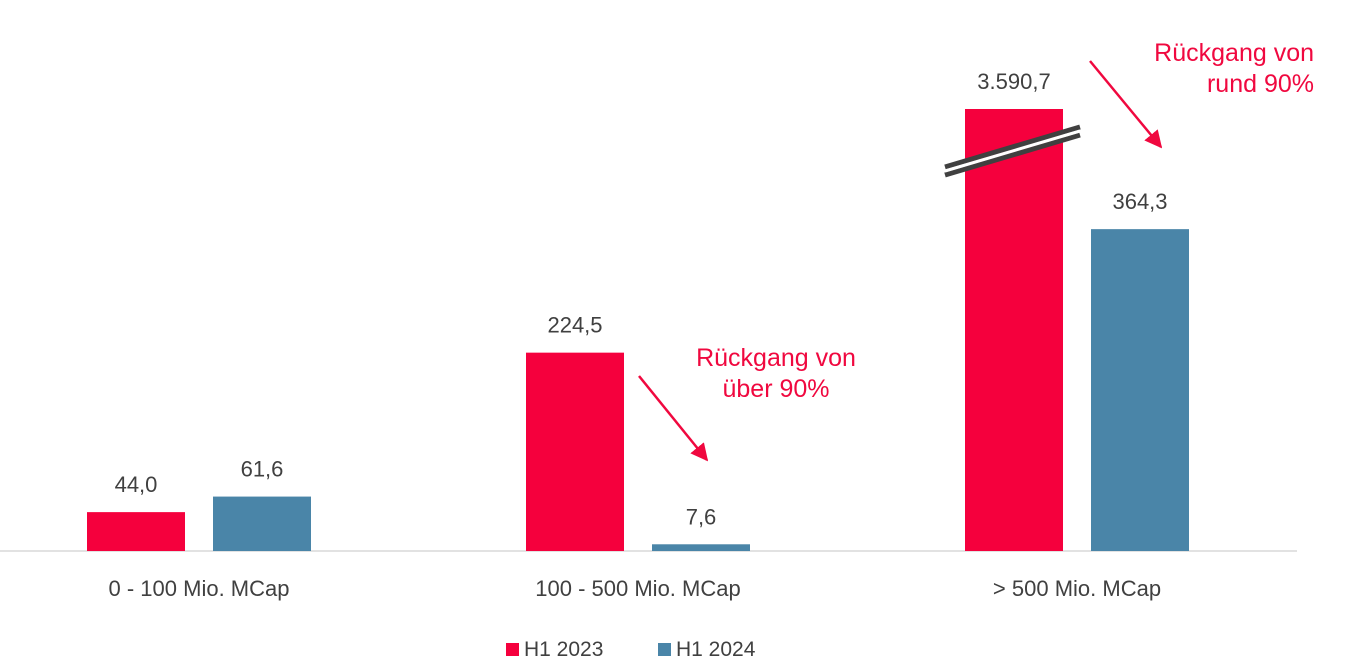  Describe the element at coordinates (673, 418) in the screenshot. I see `annotation-1-arrow` at that location.